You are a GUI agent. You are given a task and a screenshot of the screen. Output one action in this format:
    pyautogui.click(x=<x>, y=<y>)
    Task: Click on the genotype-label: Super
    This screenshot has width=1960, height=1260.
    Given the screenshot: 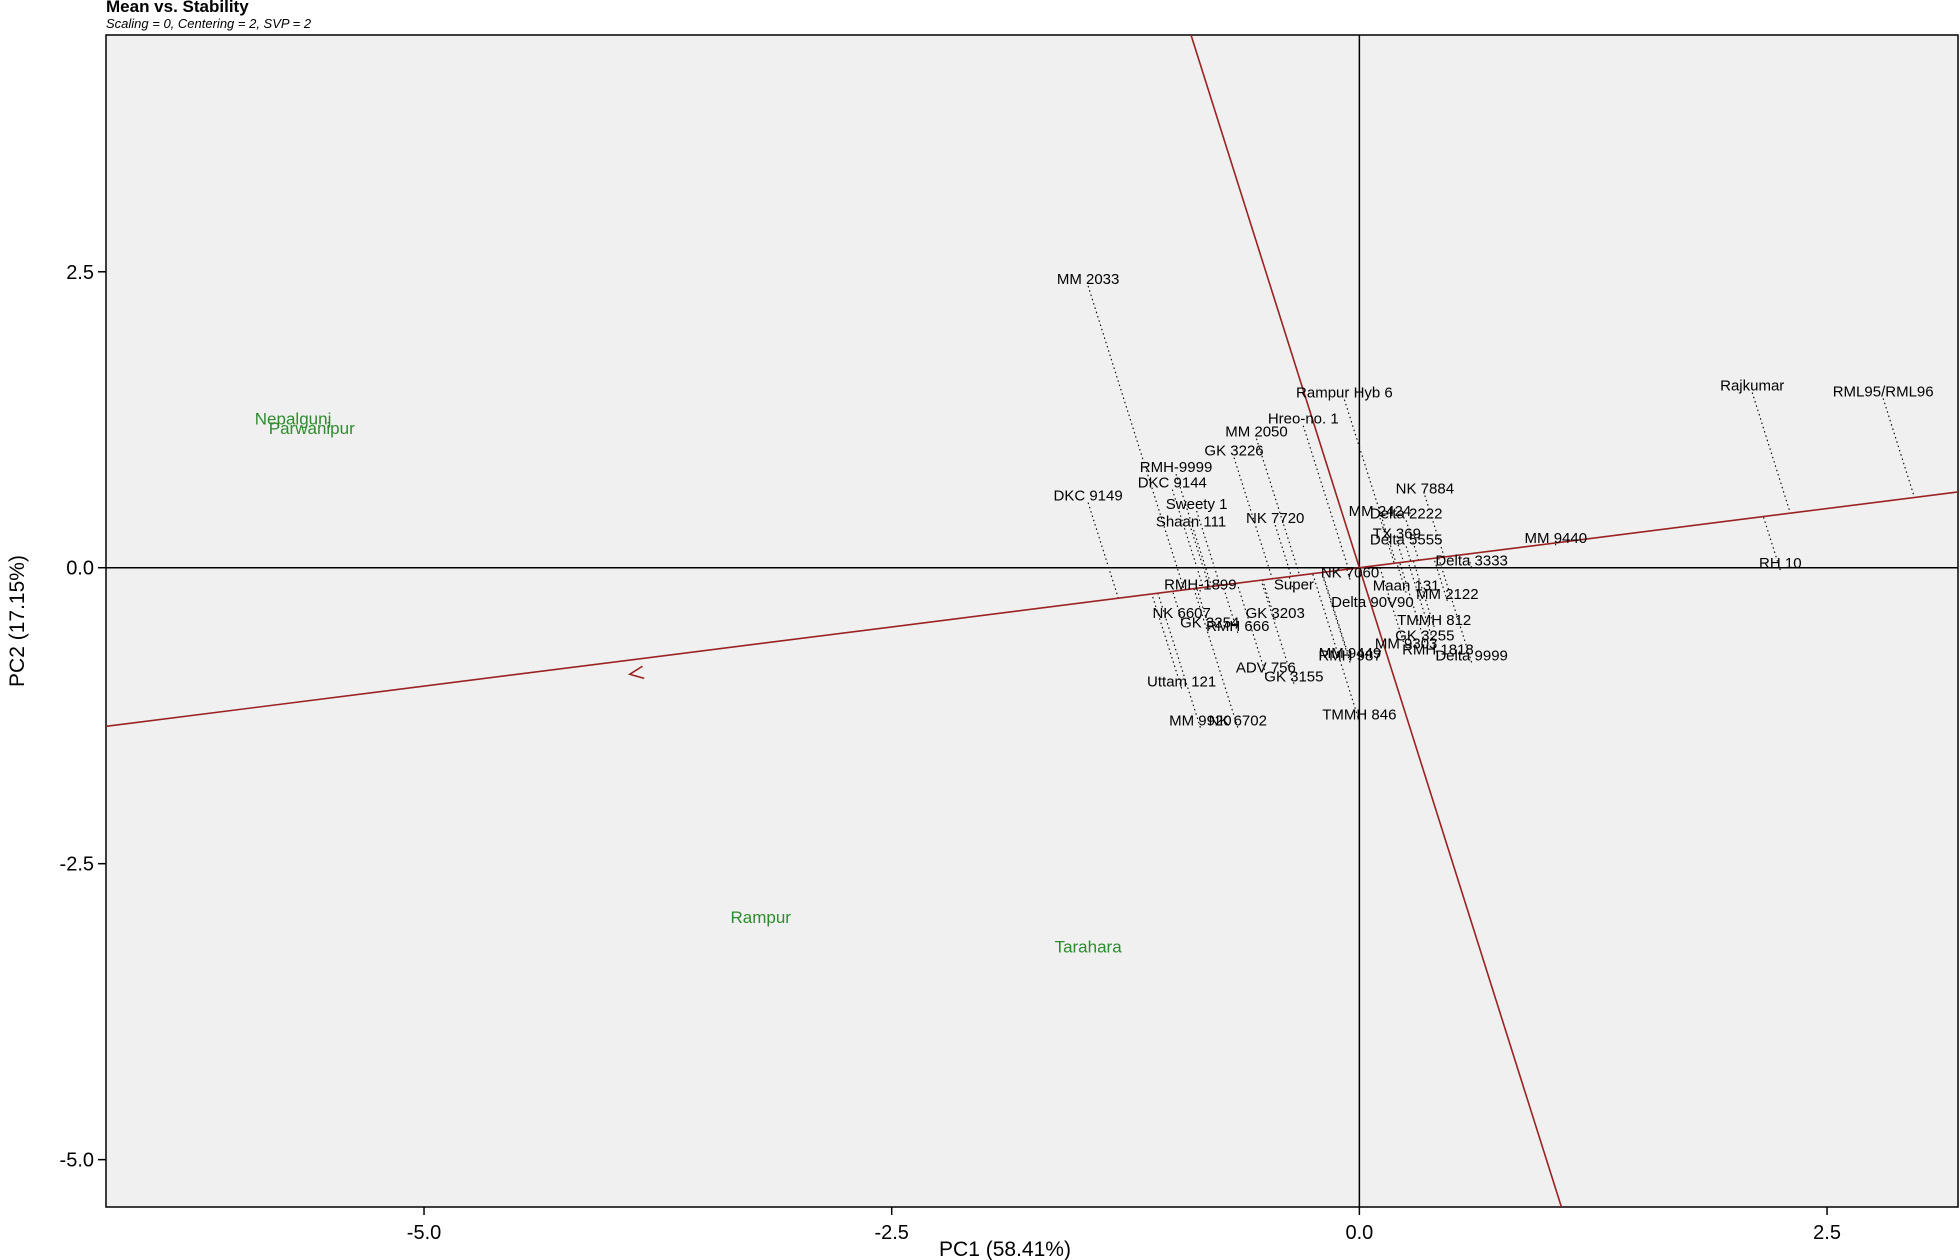 What is the action you would take?
    pyautogui.click(x=1294, y=584)
    